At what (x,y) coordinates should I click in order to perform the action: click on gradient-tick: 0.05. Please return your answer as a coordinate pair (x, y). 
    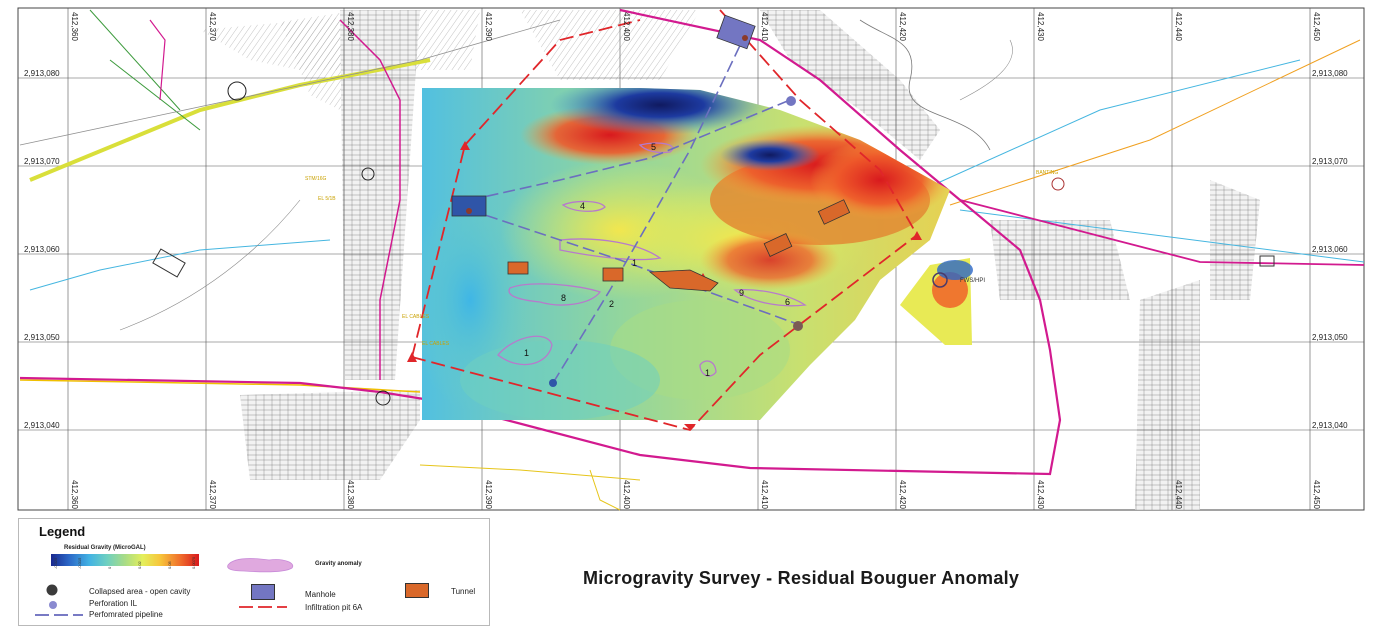
    Looking at the image, I should click on (169, 565).